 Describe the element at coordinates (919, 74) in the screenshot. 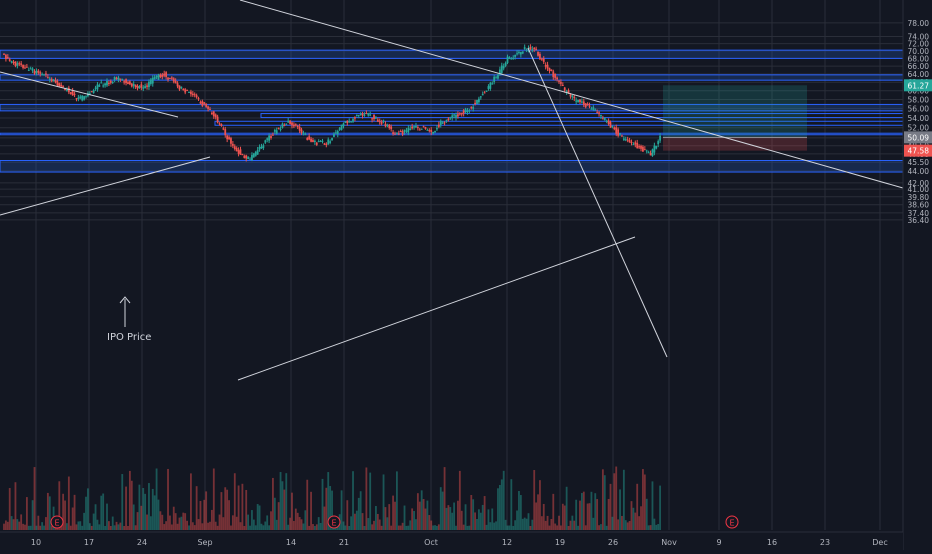

I see `price-tick-label: 64.00` at that location.